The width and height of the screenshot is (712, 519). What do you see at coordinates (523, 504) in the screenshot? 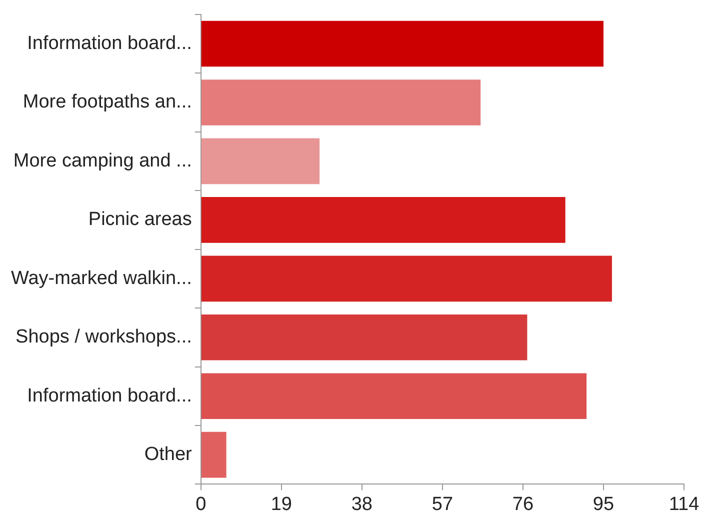
I see `x-tick-label: 76` at bounding box center [523, 504].